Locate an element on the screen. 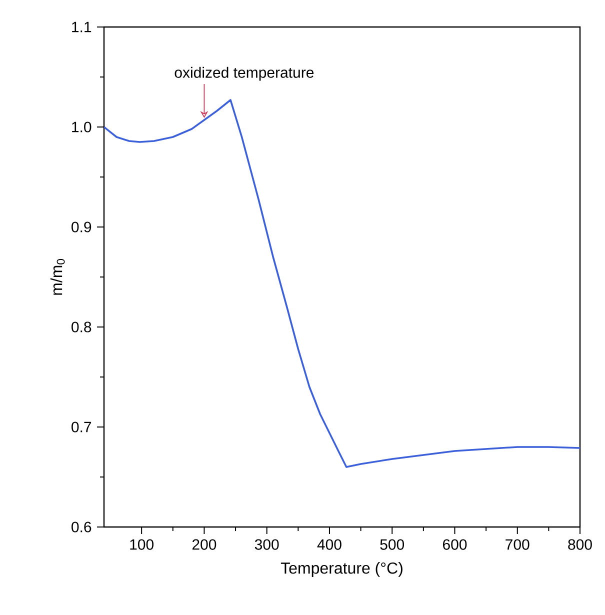 The image size is (605, 615). x-axis-title: Temperature (°C) is located at coordinates (341, 569).